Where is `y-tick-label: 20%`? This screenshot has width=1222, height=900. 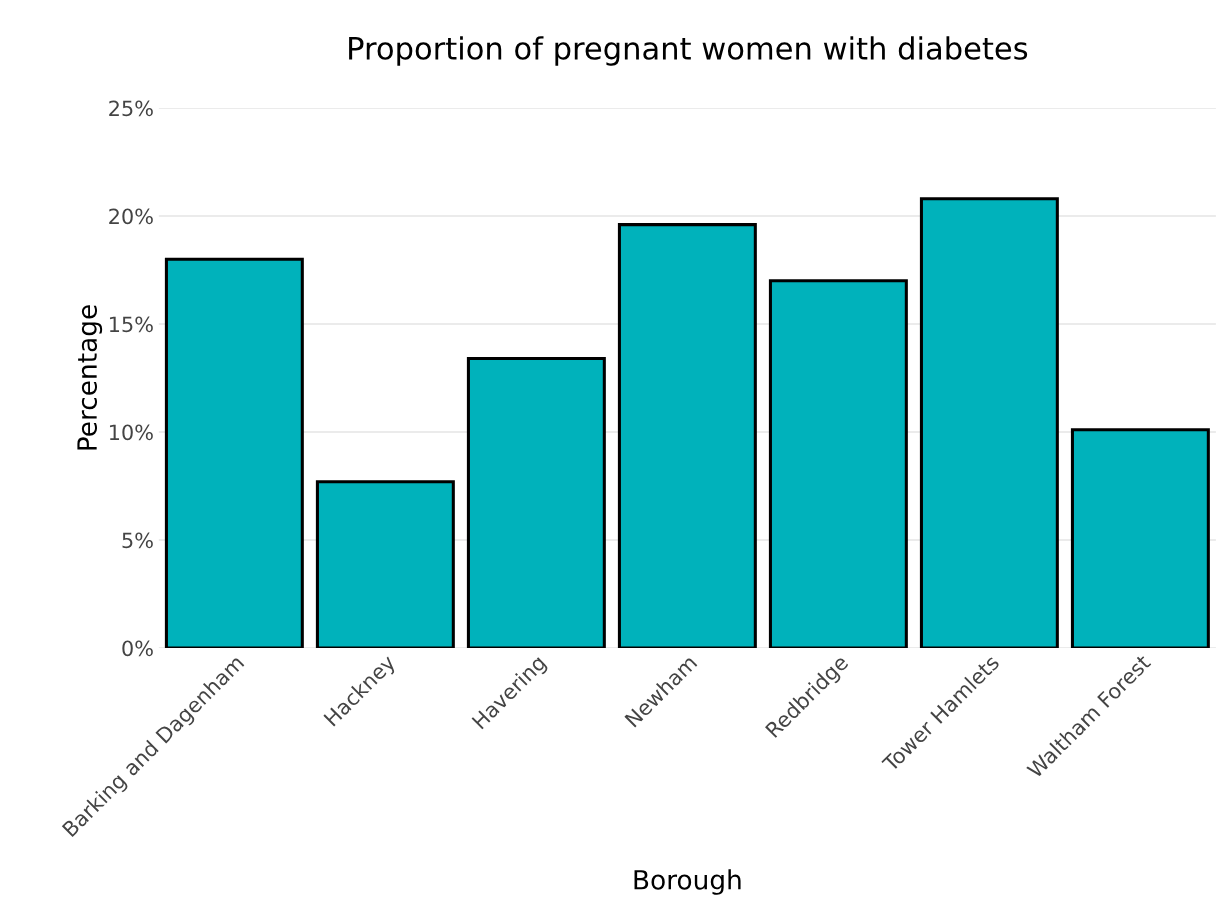 y-tick-label: 20% is located at coordinates (131, 216).